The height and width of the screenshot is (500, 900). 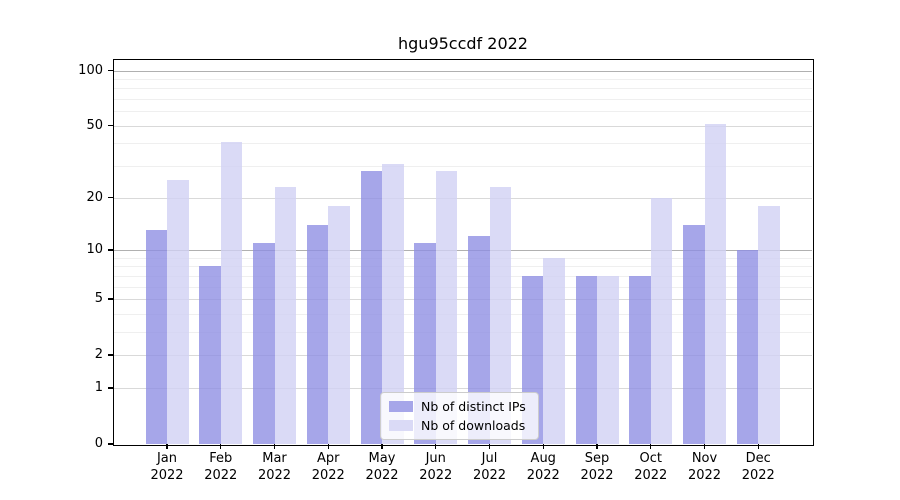 I want to click on y-tick-label-2: 2, so click(x=98, y=355).